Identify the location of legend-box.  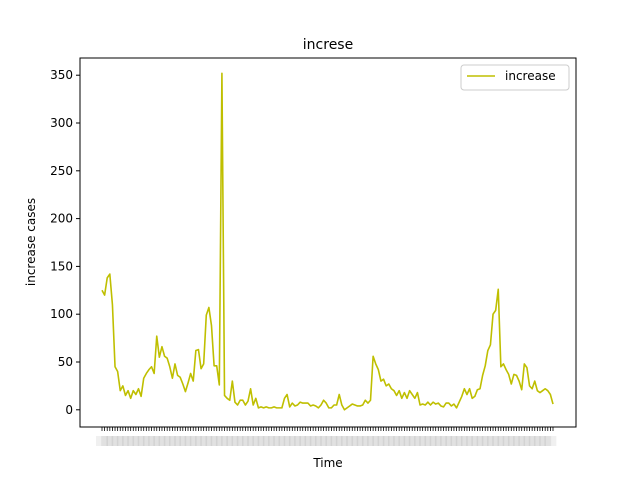
(515, 77).